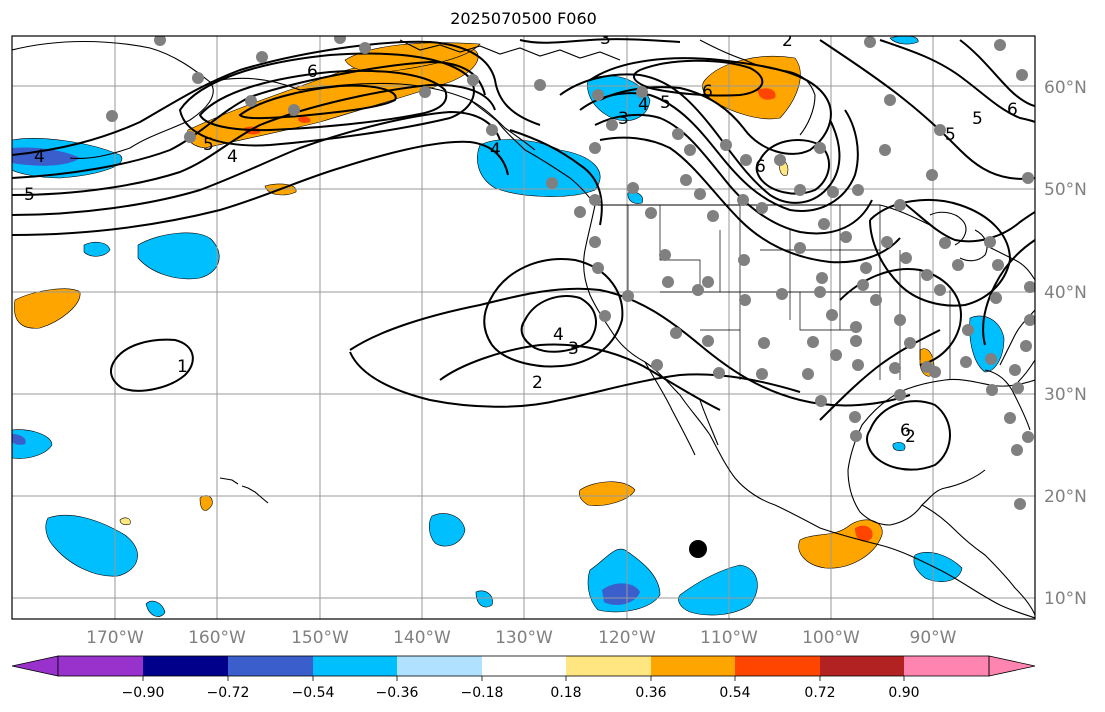  What do you see at coordinates (482, 693) in the screenshot?
I see `colorbar-tick-label: −0.18` at bounding box center [482, 693].